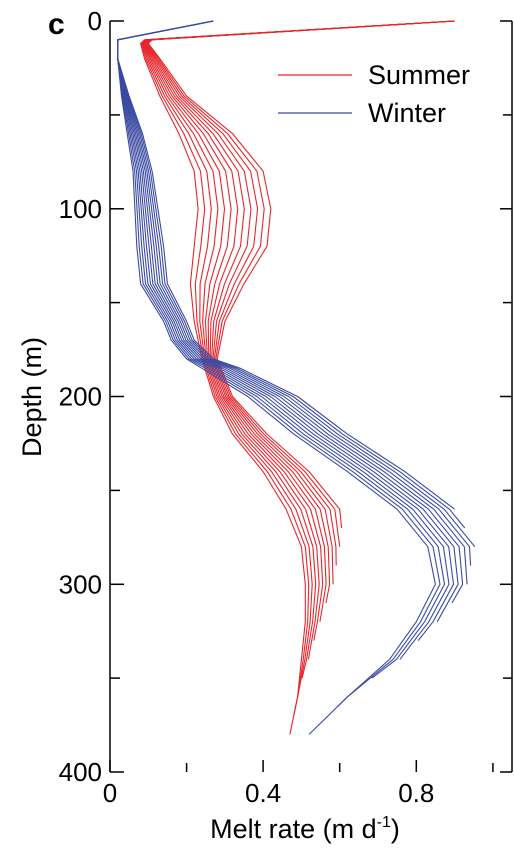  Describe the element at coordinates (419, 75) in the screenshot. I see `legend-label-summer: Summer` at that location.